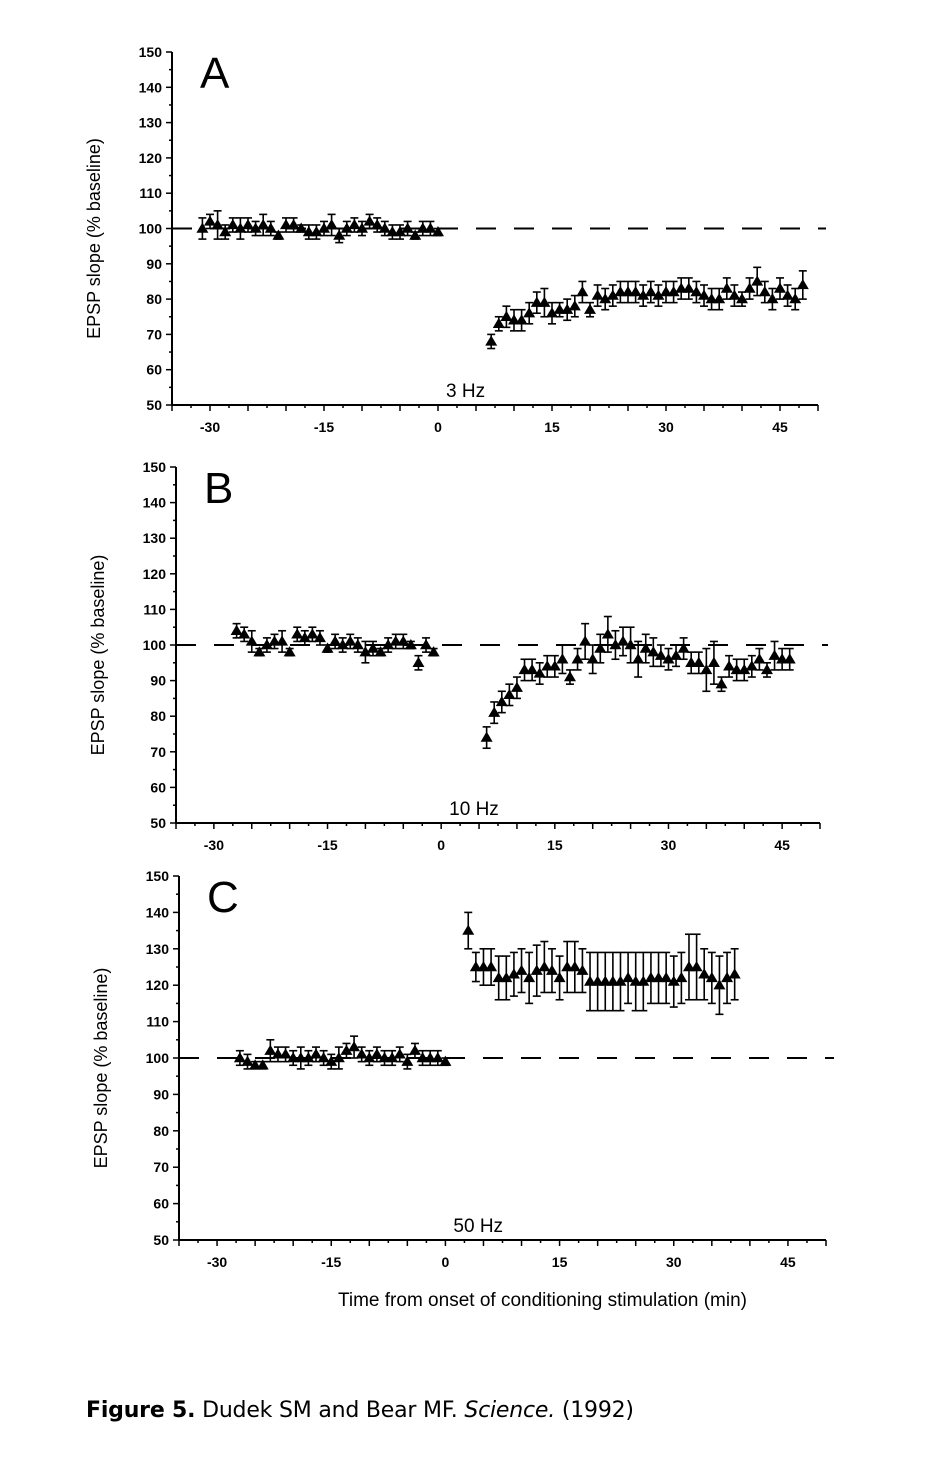 This screenshot has height=1469, width=952. I want to click on y-tick-label: 90, so click(154, 264).